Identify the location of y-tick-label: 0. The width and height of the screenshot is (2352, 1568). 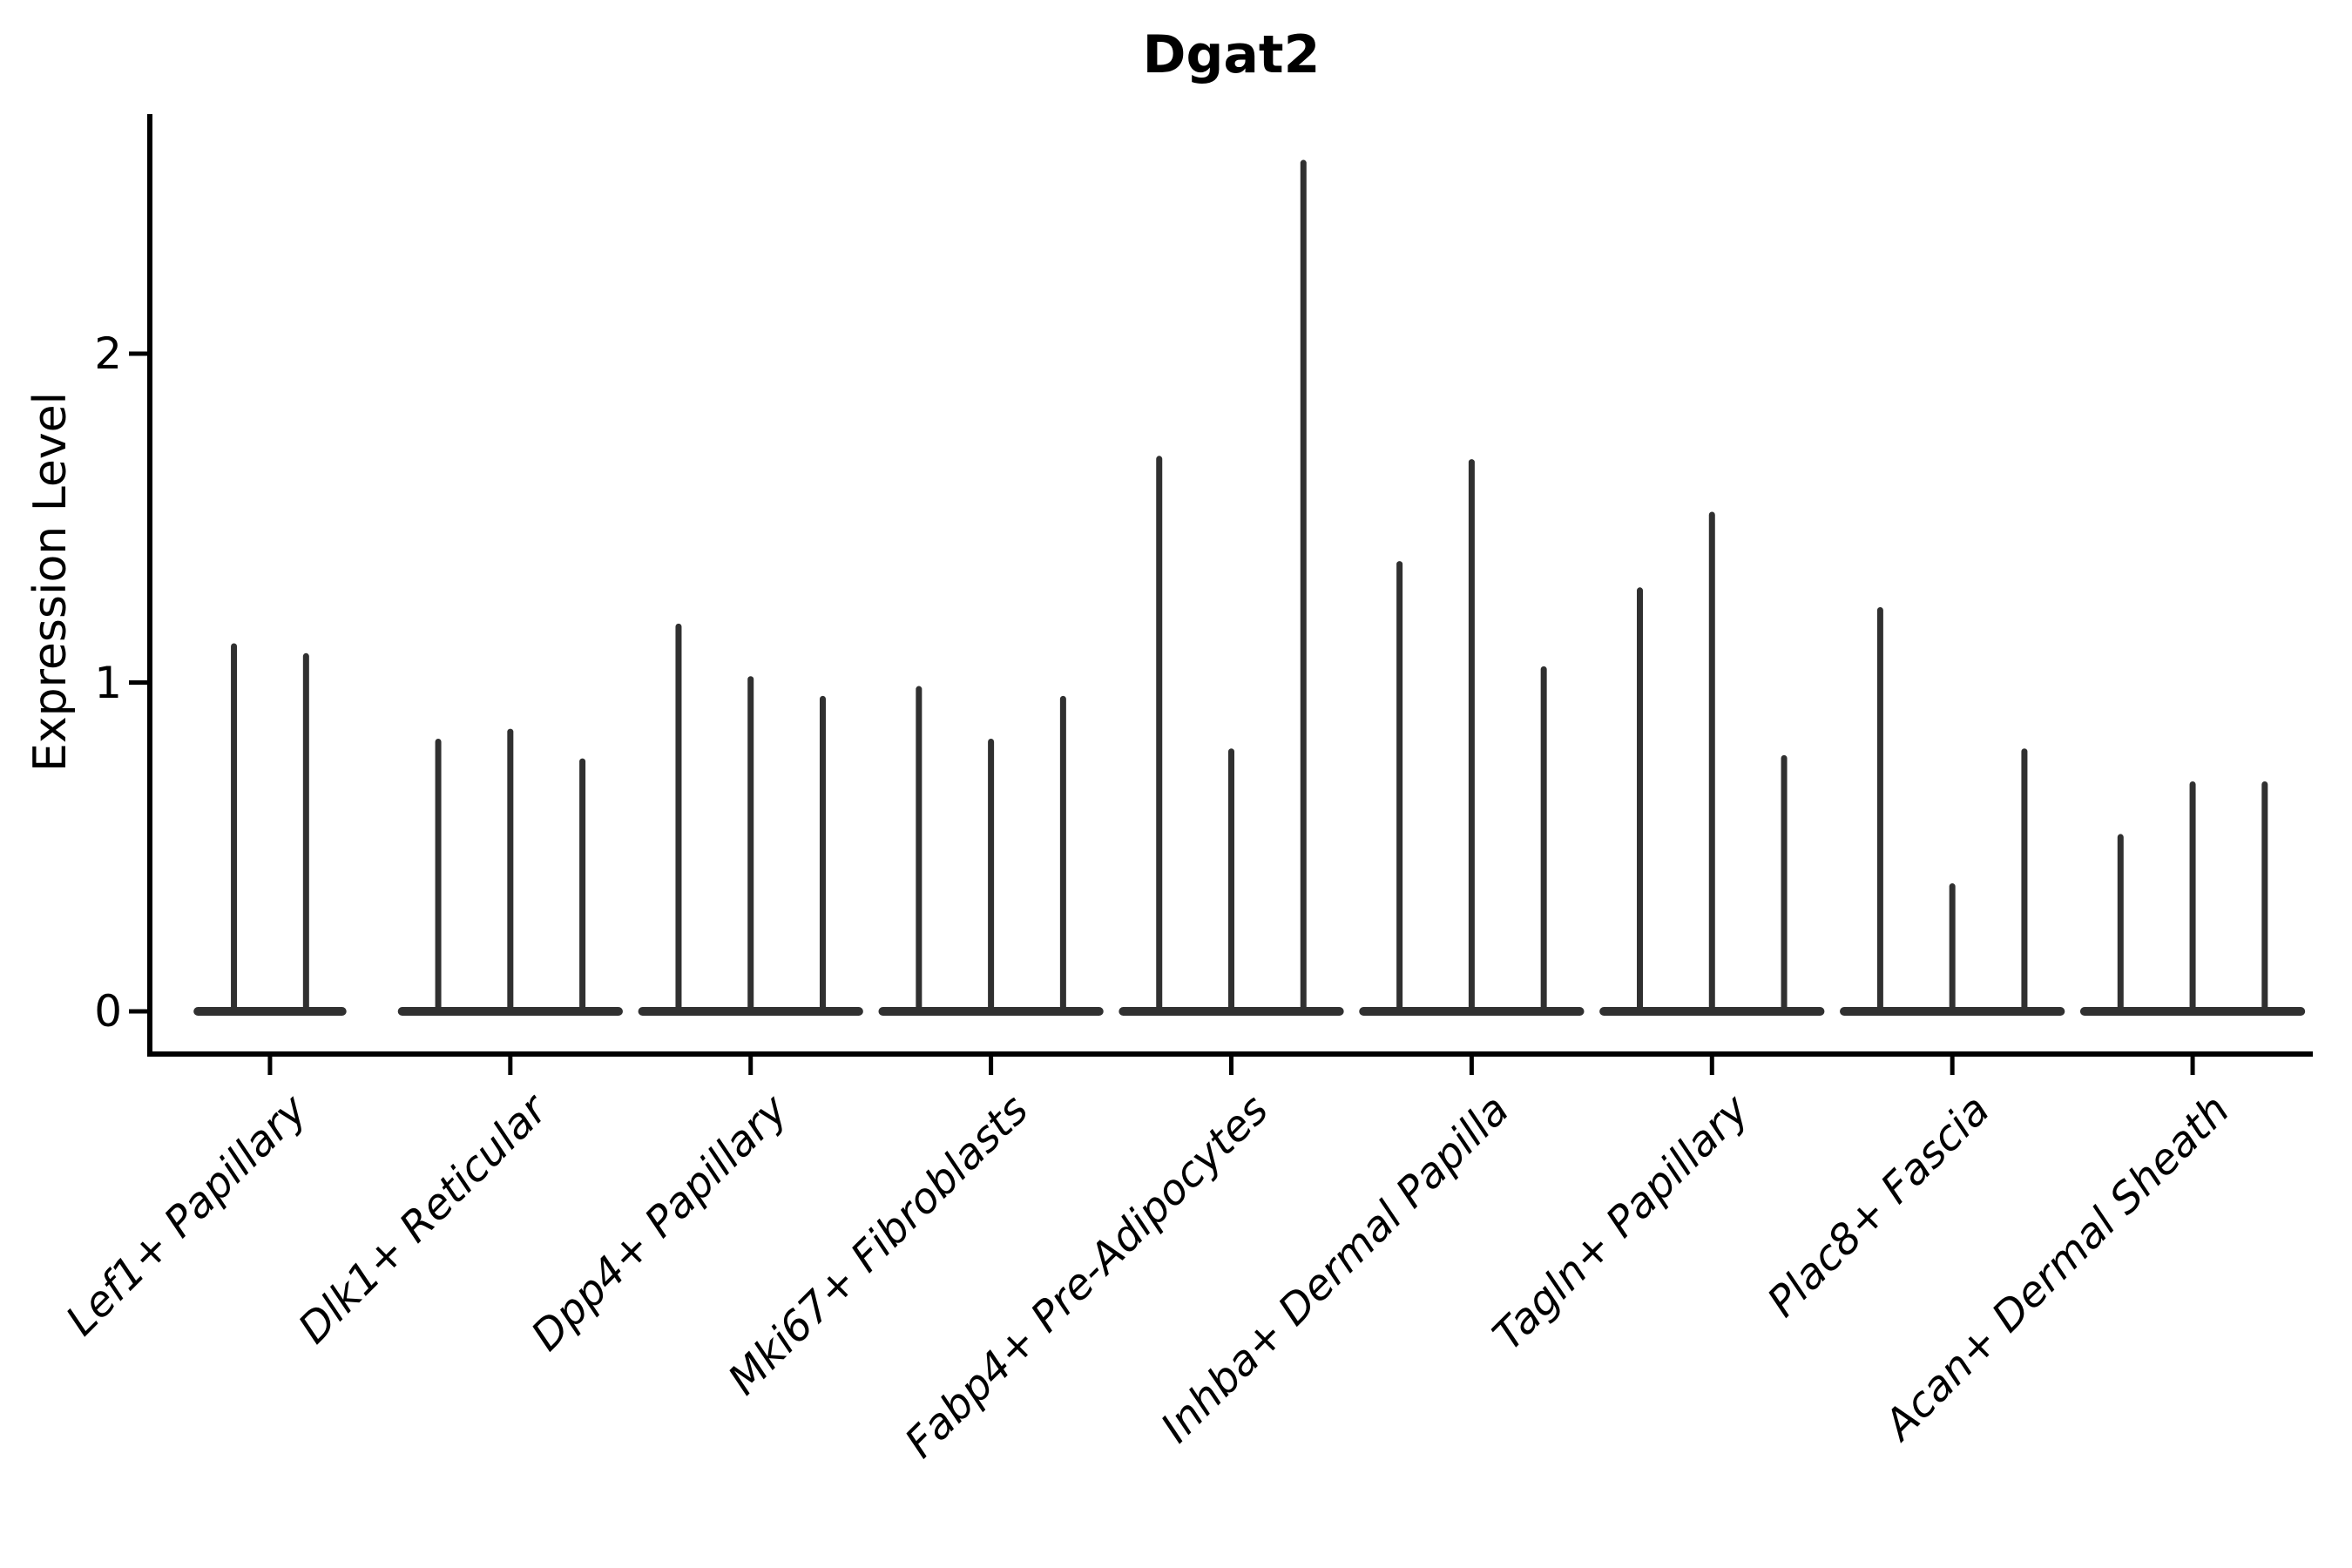
(108, 1012).